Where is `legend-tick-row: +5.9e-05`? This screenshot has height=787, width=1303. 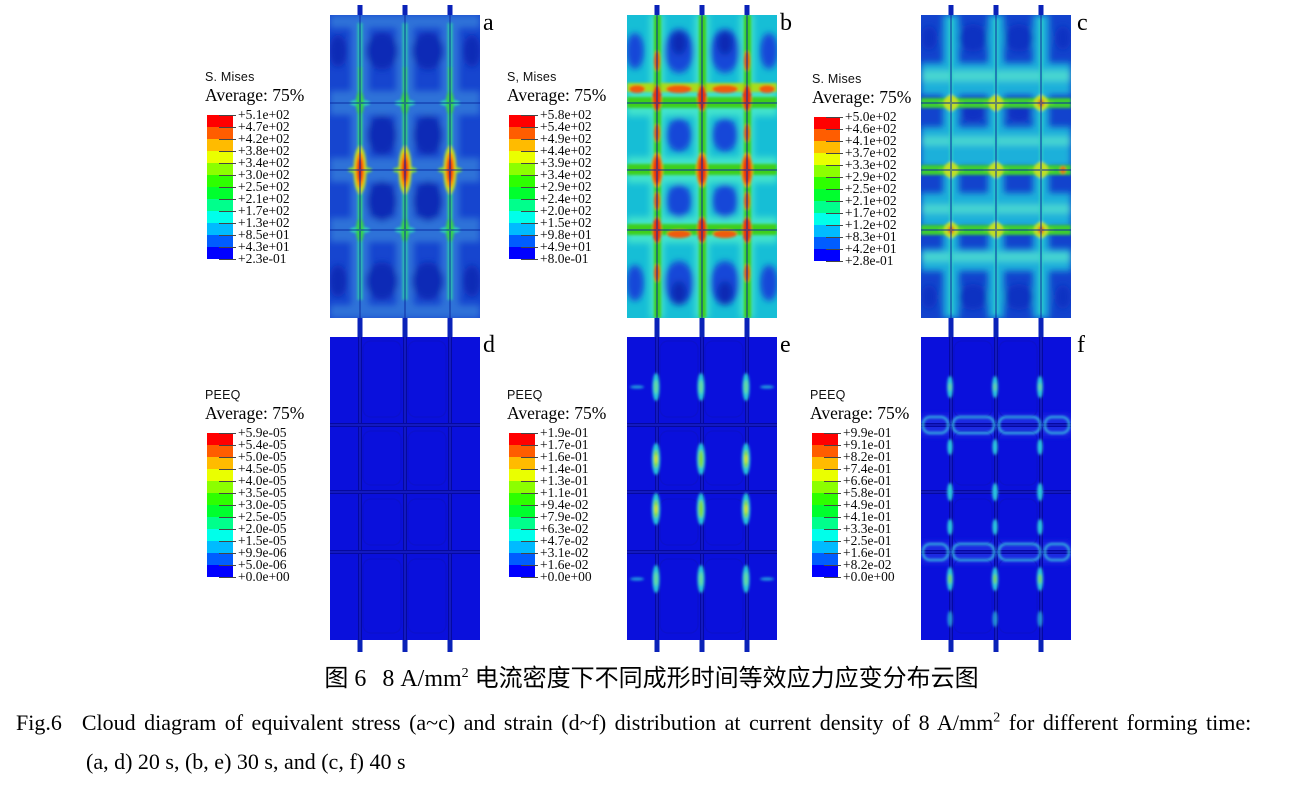
legend-tick-row: +5.9e-05 is located at coordinates (252, 432).